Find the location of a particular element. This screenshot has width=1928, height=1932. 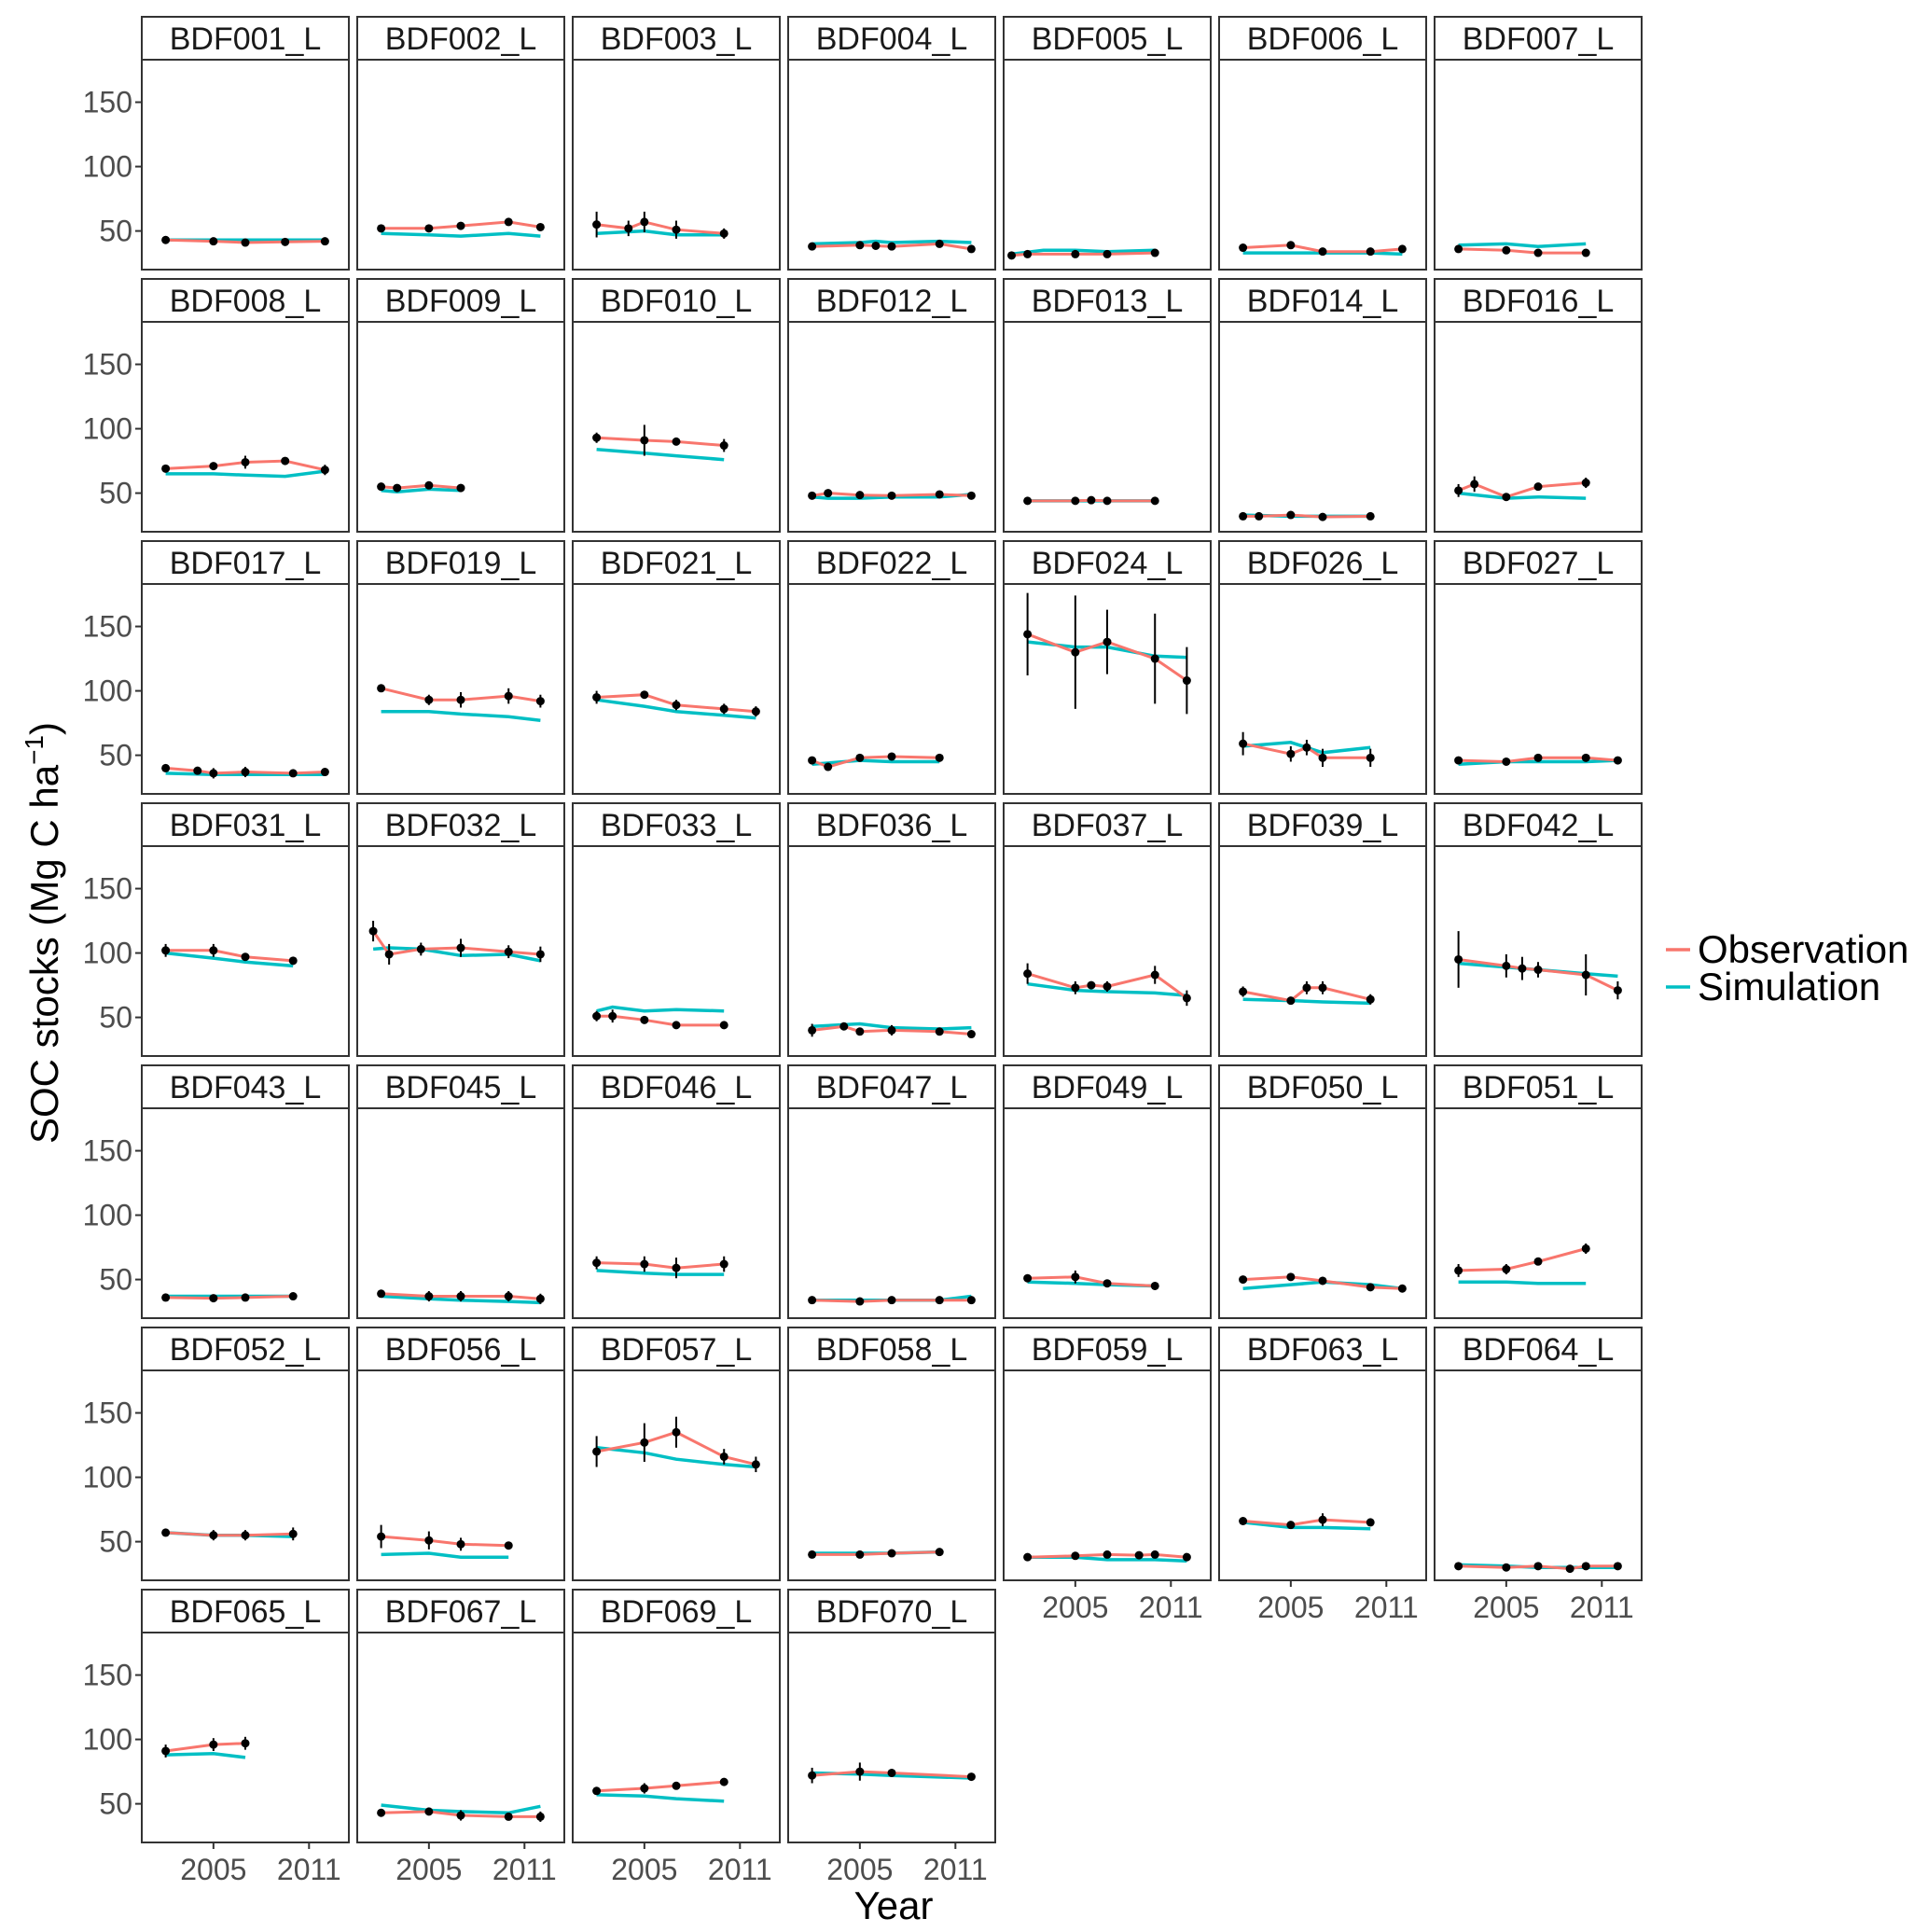

y-tick-label: 150 is located at coordinates (107, 627).